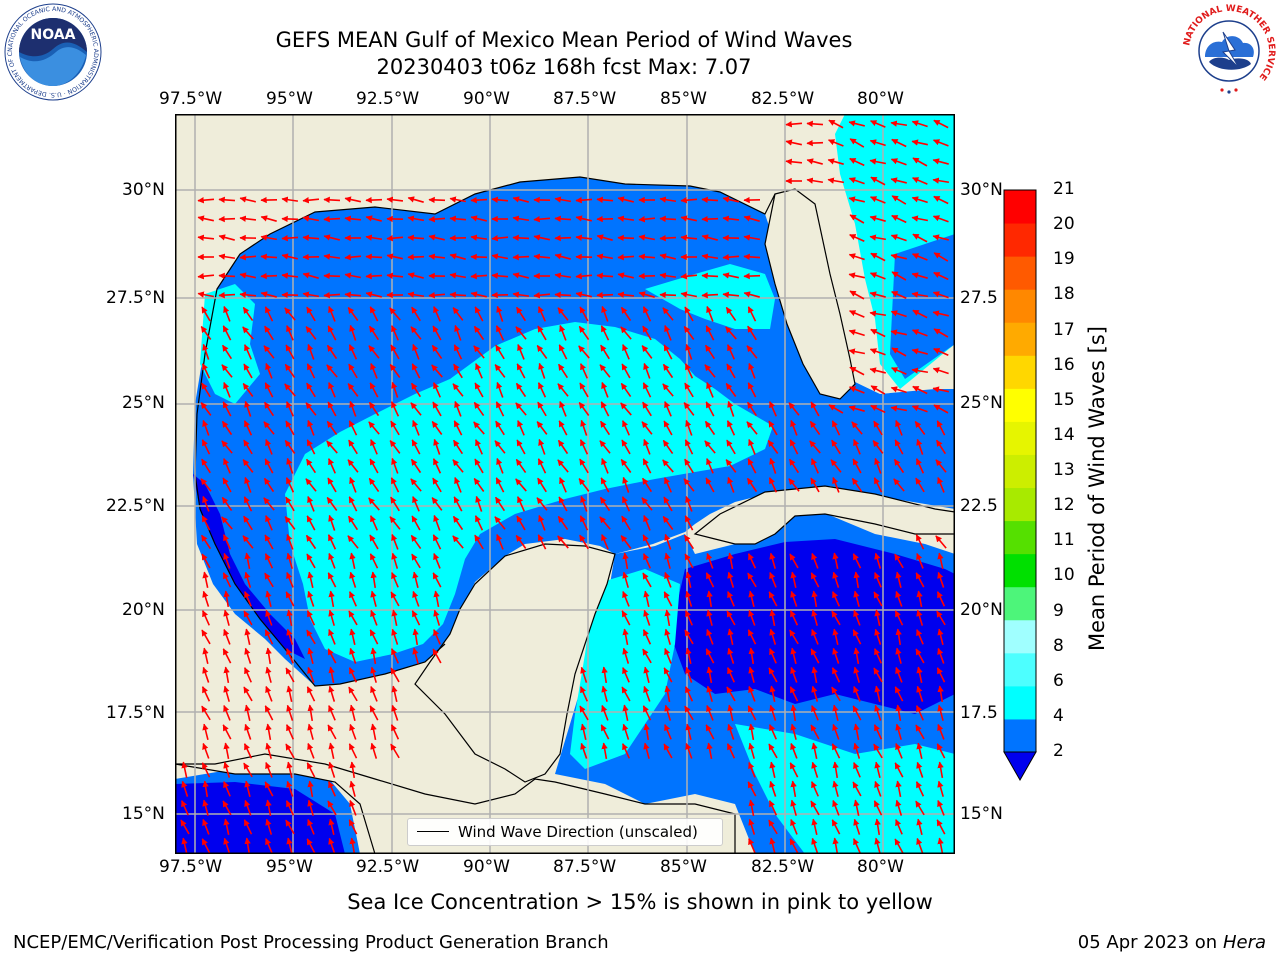 The width and height of the screenshot is (1280, 960). Describe the element at coordinates (1020, 485) in the screenshot. I see `colorbar` at that location.